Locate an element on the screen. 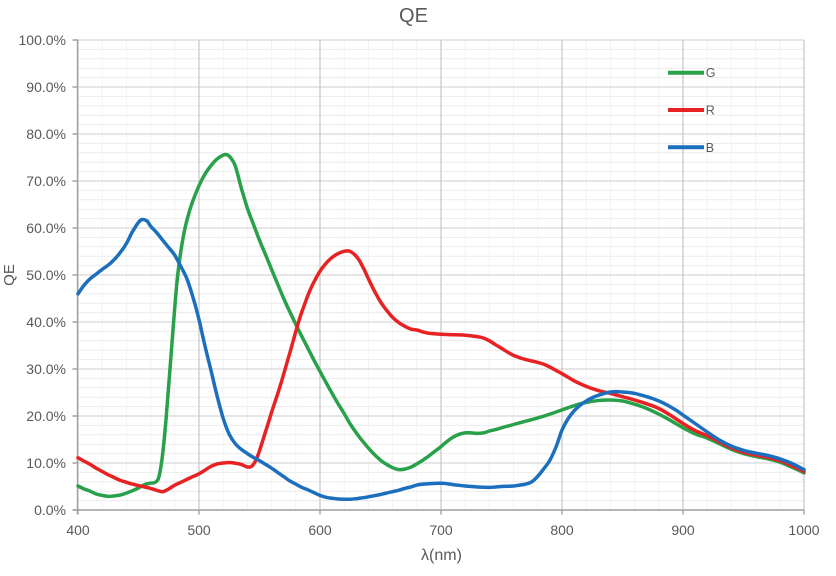 The height and width of the screenshot is (576, 836). svg-text: G is located at coordinates (711, 73).